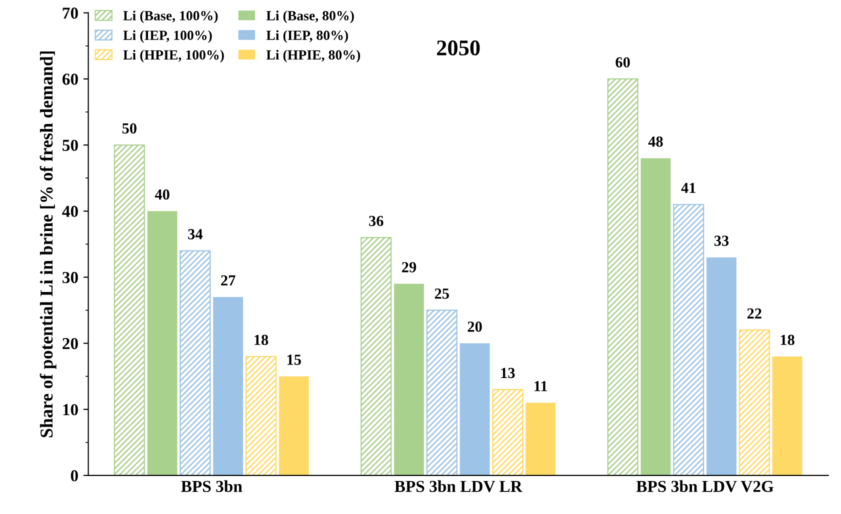  I want to click on data-label: 33, so click(721, 241).